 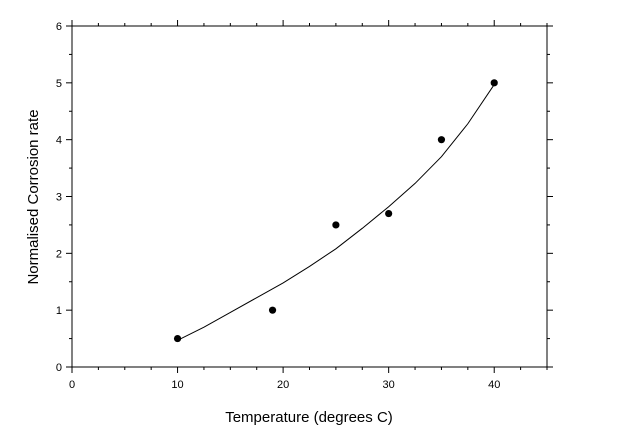 I want to click on x-tick-label: 0, so click(x=72, y=385).